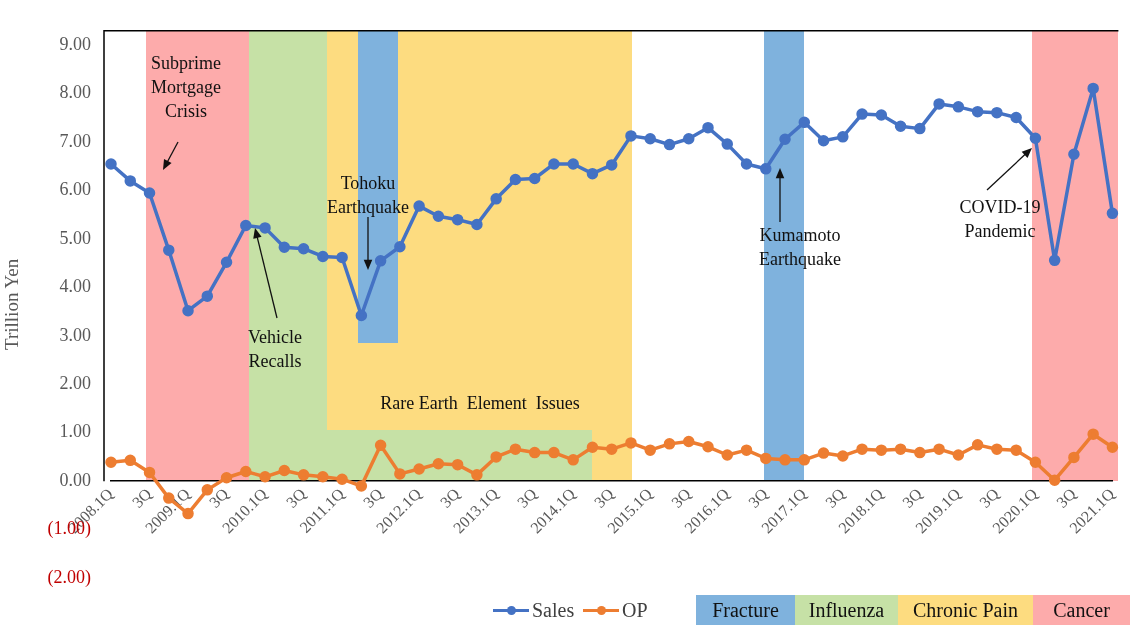  I want to click on y-tick-label: 6.00, so click(75, 189).